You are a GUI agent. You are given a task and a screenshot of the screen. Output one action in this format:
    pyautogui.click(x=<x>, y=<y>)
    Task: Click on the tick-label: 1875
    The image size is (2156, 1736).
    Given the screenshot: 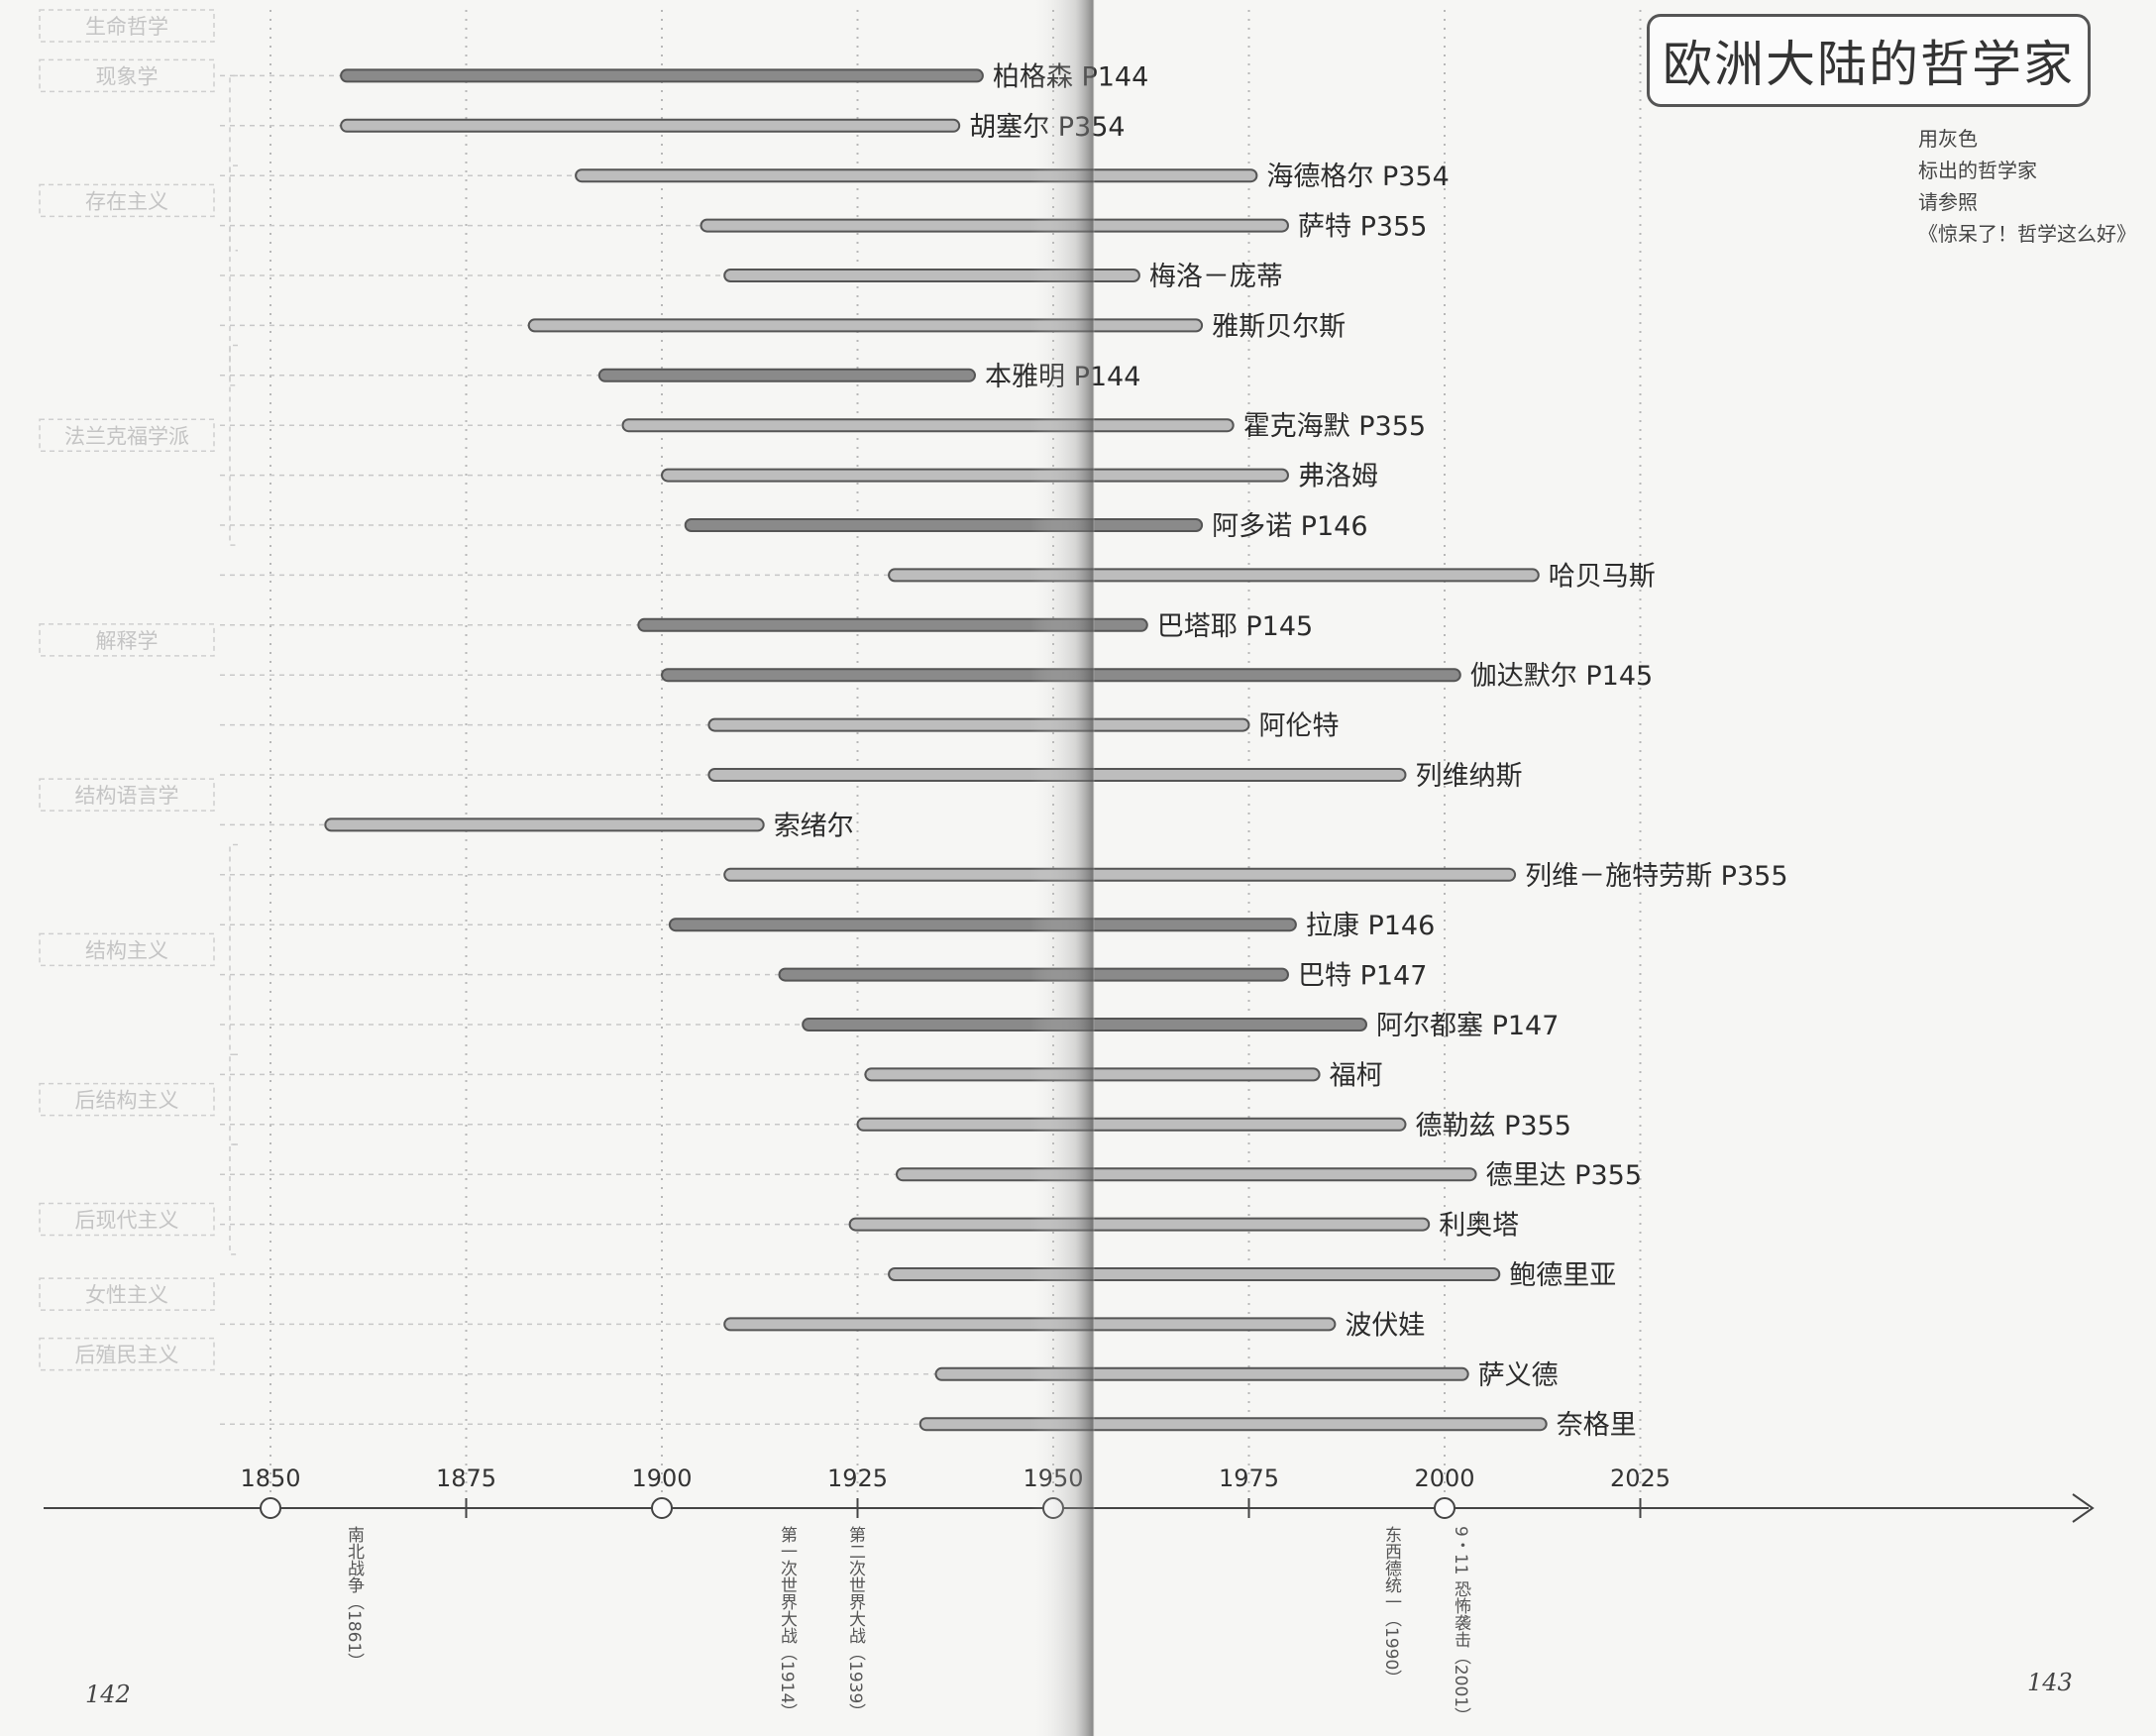 What is the action you would take?
    pyautogui.click(x=466, y=1478)
    